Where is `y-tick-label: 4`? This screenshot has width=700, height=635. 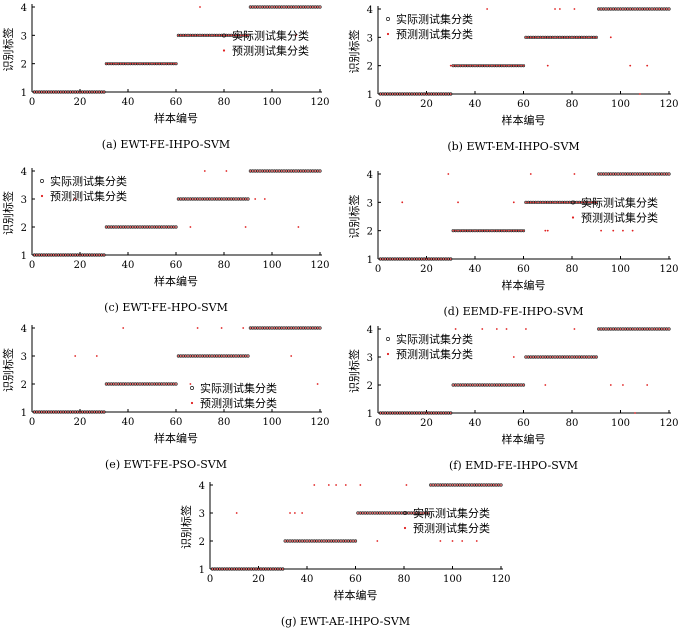
y-tick-label: 4 is located at coordinates (370, 175).